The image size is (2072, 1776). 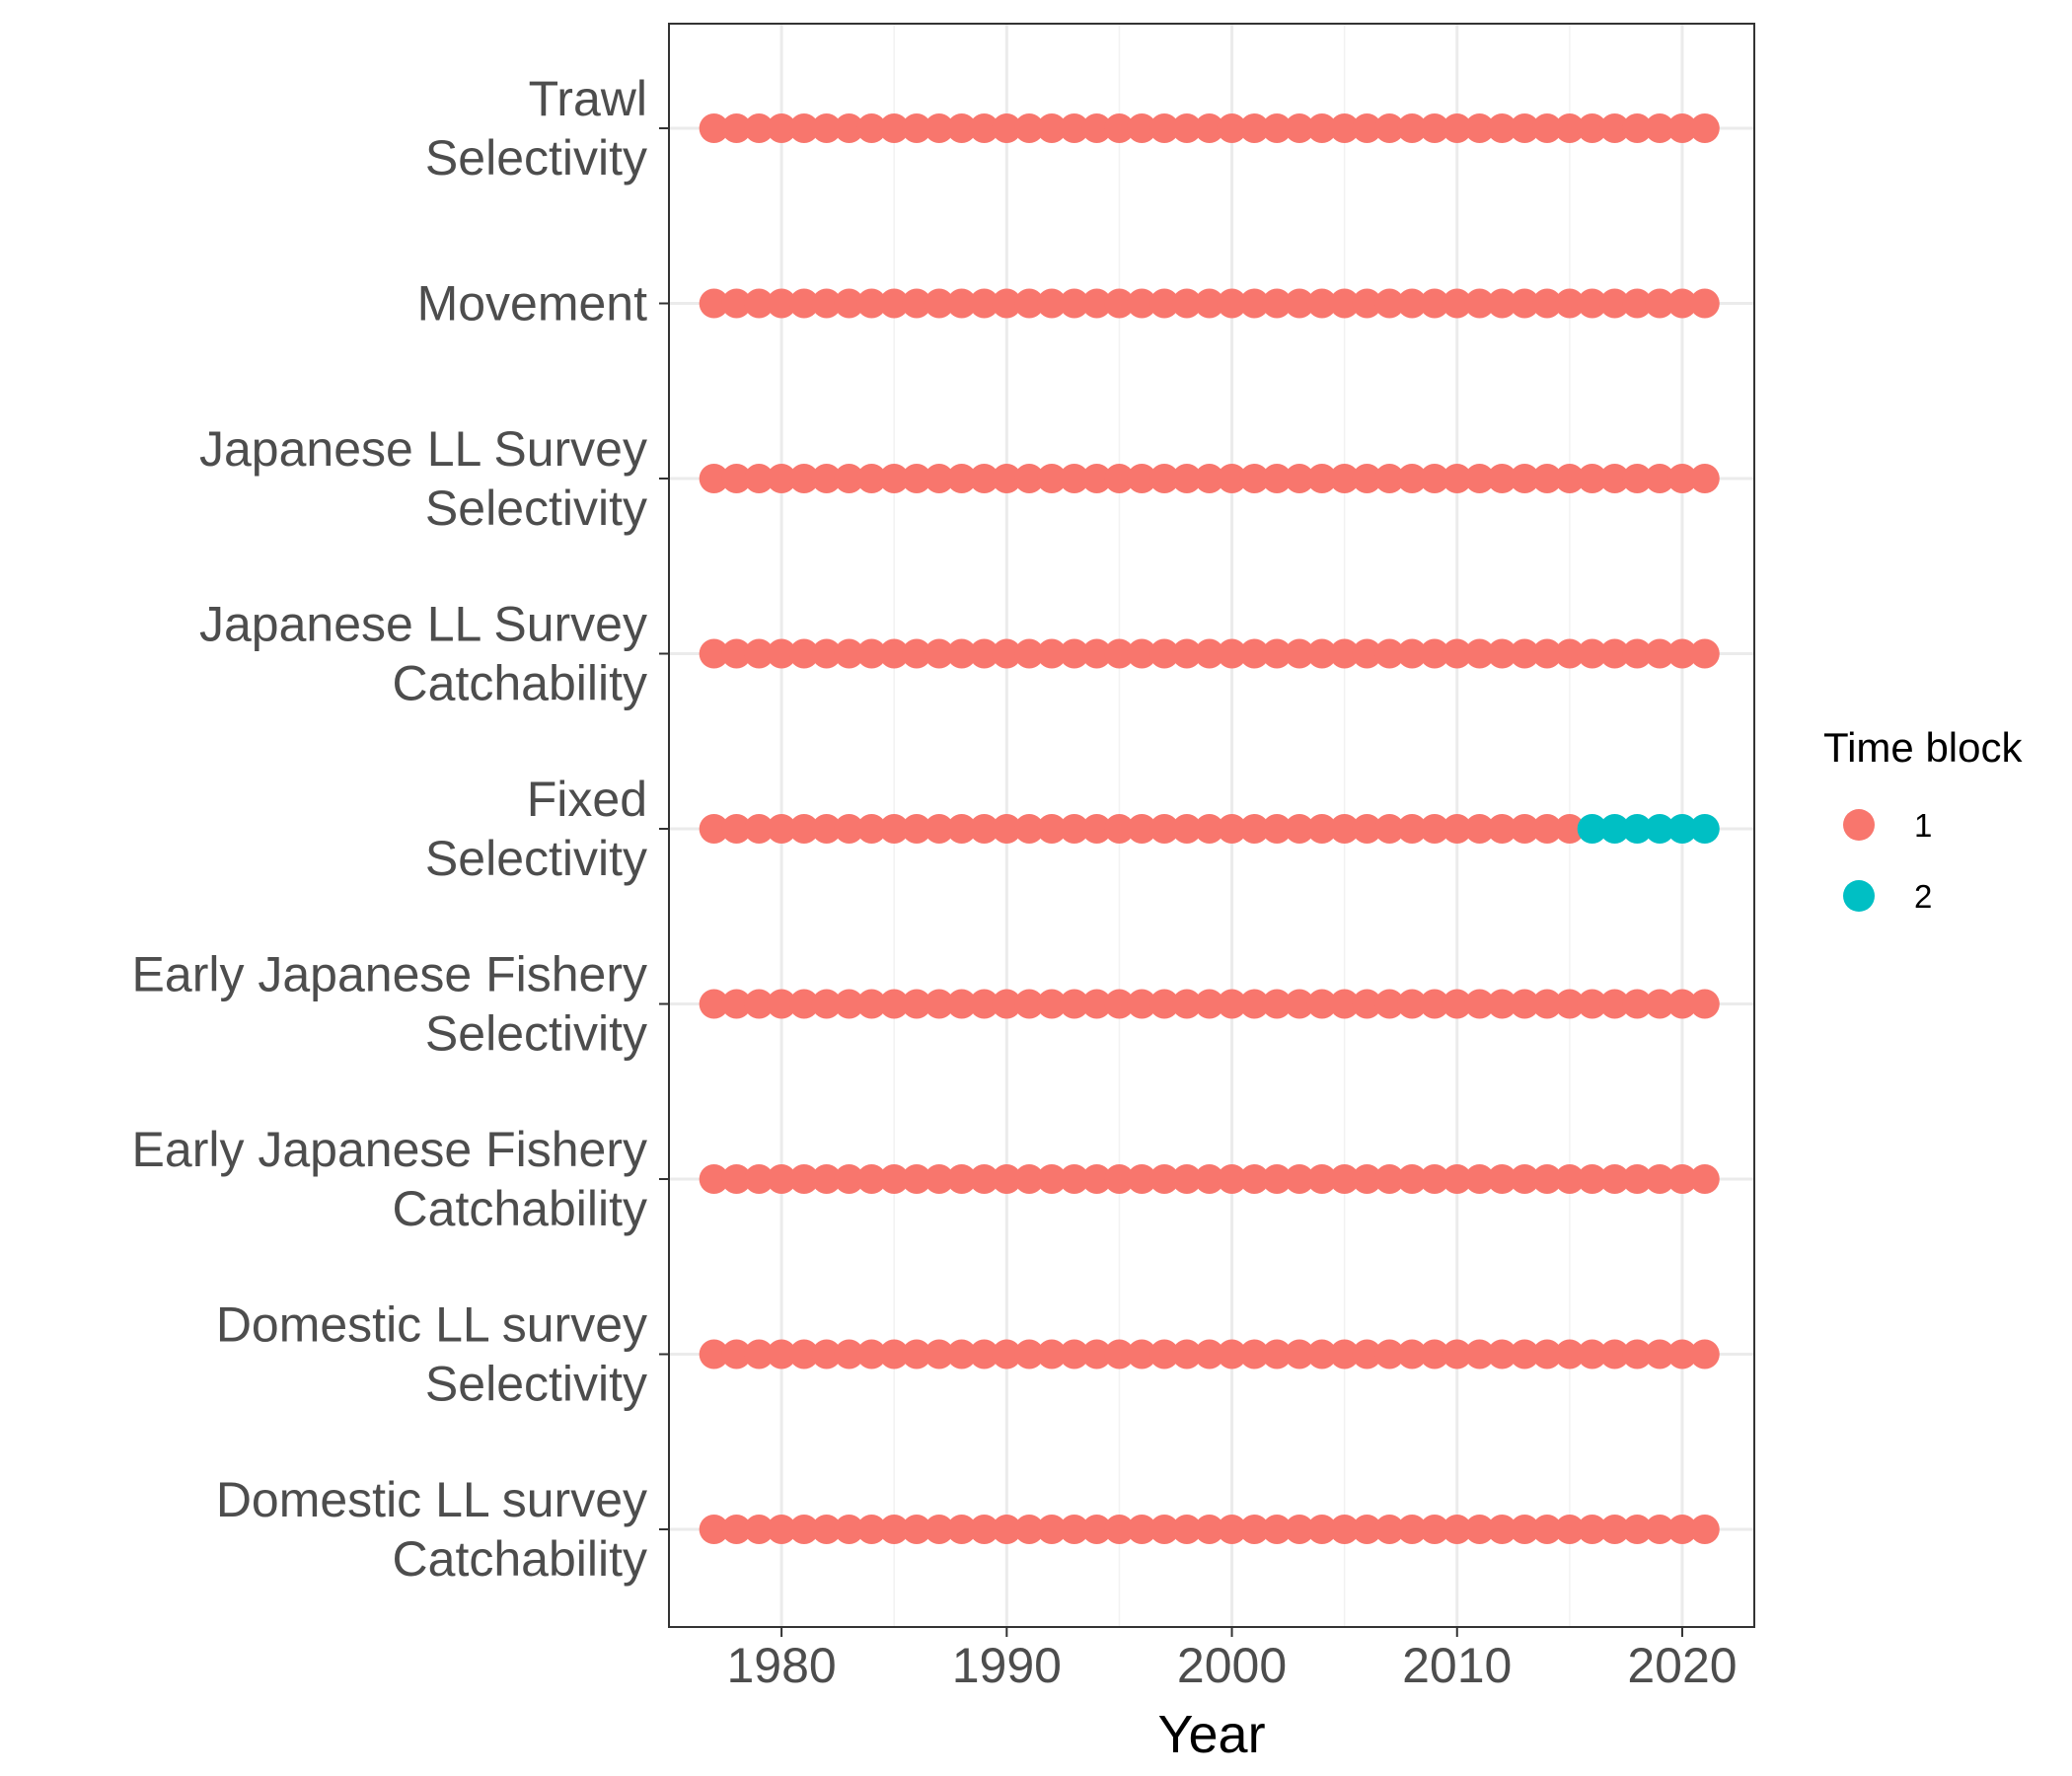 I want to click on y-tick-label: Movement, so click(x=532, y=304).